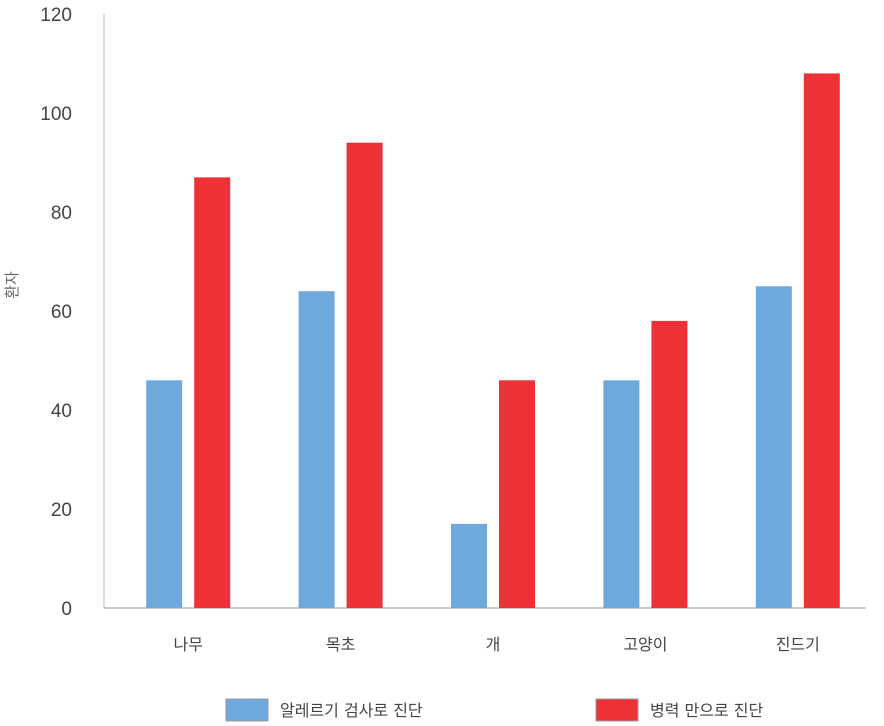 The height and width of the screenshot is (726, 884). What do you see at coordinates (645, 644) in the screenshot?
I see `x-category-label: 고양이` at bounding box center [645, 644].